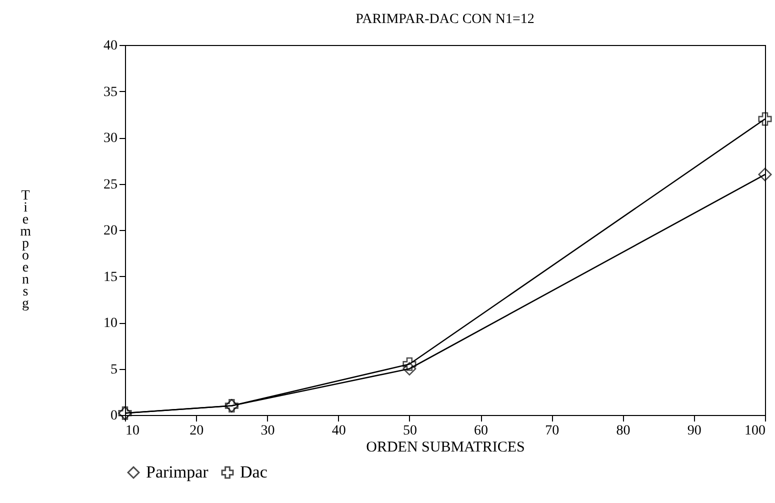  What do you see at coordinates (445, 448) in the screenshot?
I see `x-axis-title: ORDEN SUBMATRICES` at bounding box center [445, 448].